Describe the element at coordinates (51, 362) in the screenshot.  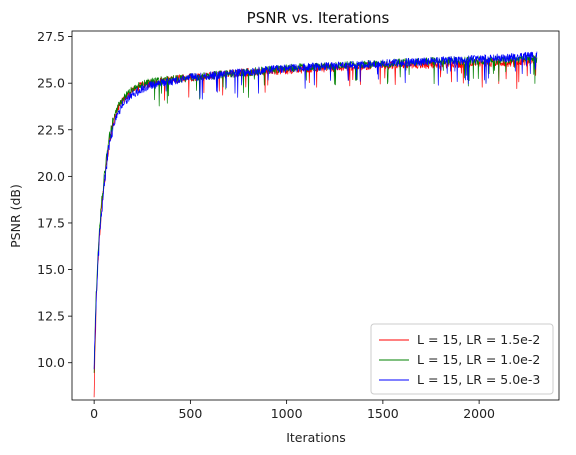
I see `y-tick-label: 10.0` at that location.